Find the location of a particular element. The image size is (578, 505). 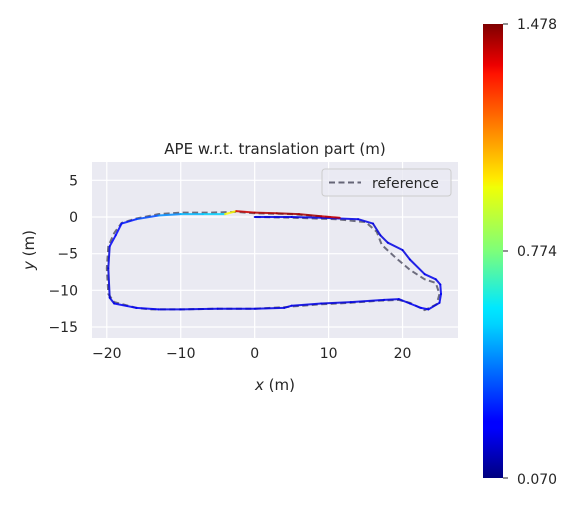

x-axis-ticks: −20 −10 0 10 20 is located at coordinates (251, 354).